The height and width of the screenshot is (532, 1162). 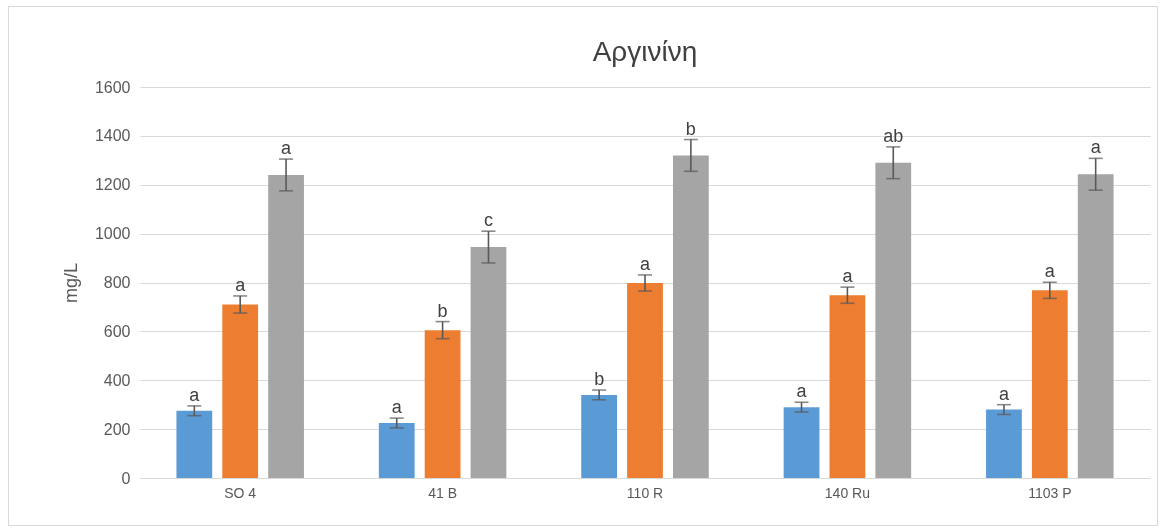 What do you see at coordinates (442, 492) in the screenshot?
I see `x-tick-label: 41 B` at bounding box center [442, 492].